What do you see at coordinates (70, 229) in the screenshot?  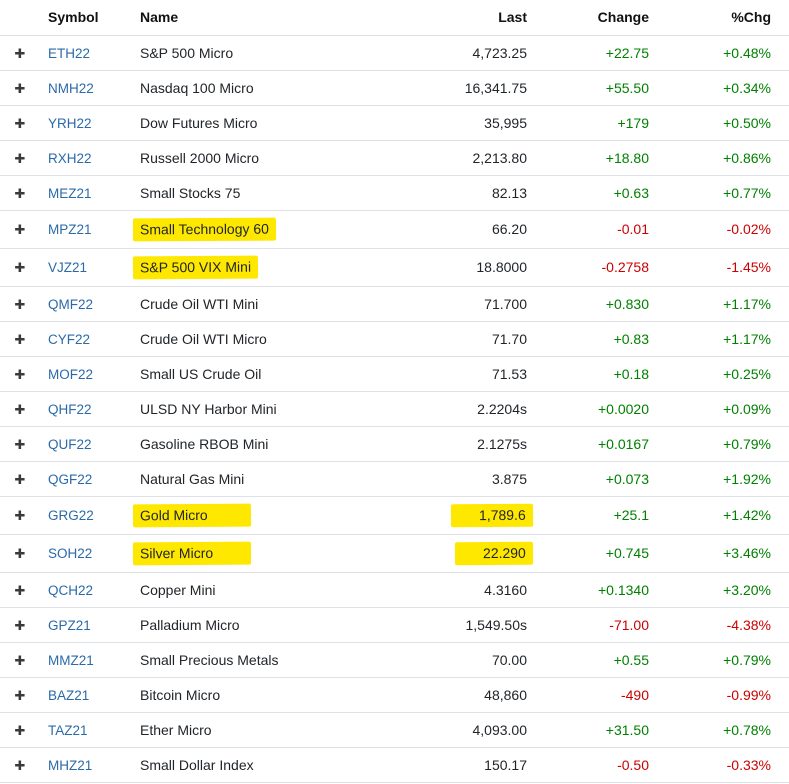 I see `symbol-link: MPZ21` at bounding box center [70, 229].